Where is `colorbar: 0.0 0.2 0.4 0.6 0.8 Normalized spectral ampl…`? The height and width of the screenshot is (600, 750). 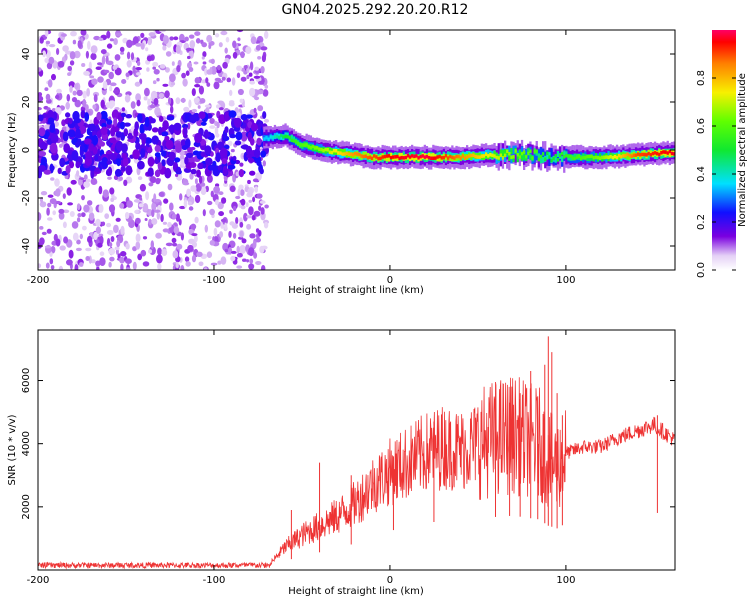 colorbar: 0.0 0.2 0.4 0.6 0.8 Normalized spectral ampl… is located at coordinates (722, 154).